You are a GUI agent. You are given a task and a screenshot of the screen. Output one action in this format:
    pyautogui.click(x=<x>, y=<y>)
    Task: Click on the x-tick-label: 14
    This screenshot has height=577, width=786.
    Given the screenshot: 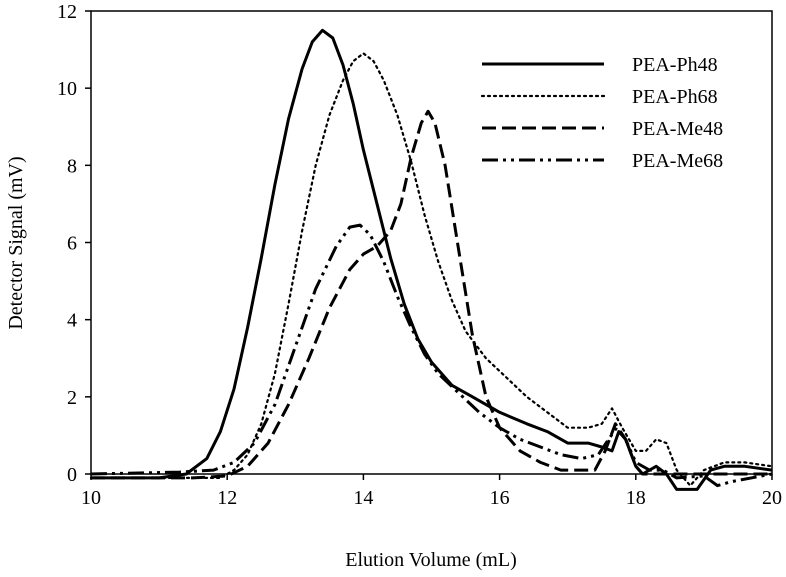 What is the action you would take?
    pyautogui.click(x=363, y=498)
    